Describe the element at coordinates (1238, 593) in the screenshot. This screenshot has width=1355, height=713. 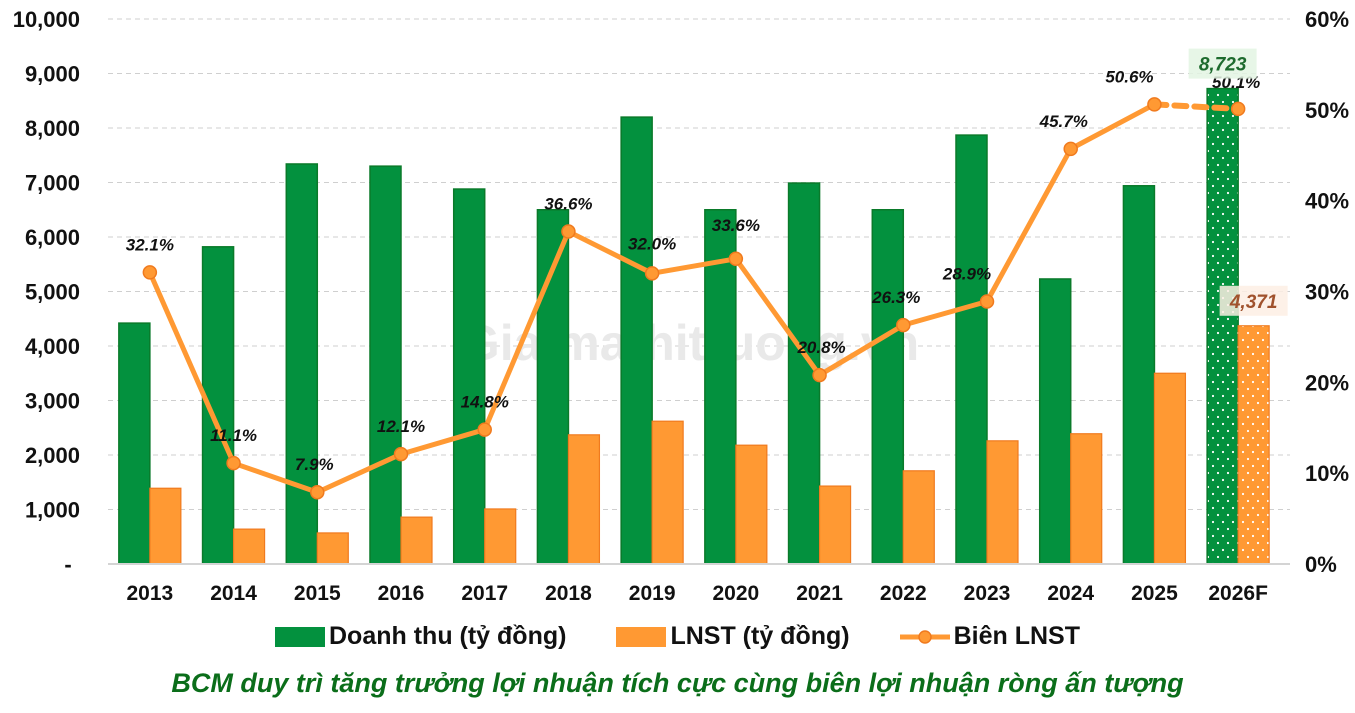
I see `x-tick-label: 2026F` at that location.